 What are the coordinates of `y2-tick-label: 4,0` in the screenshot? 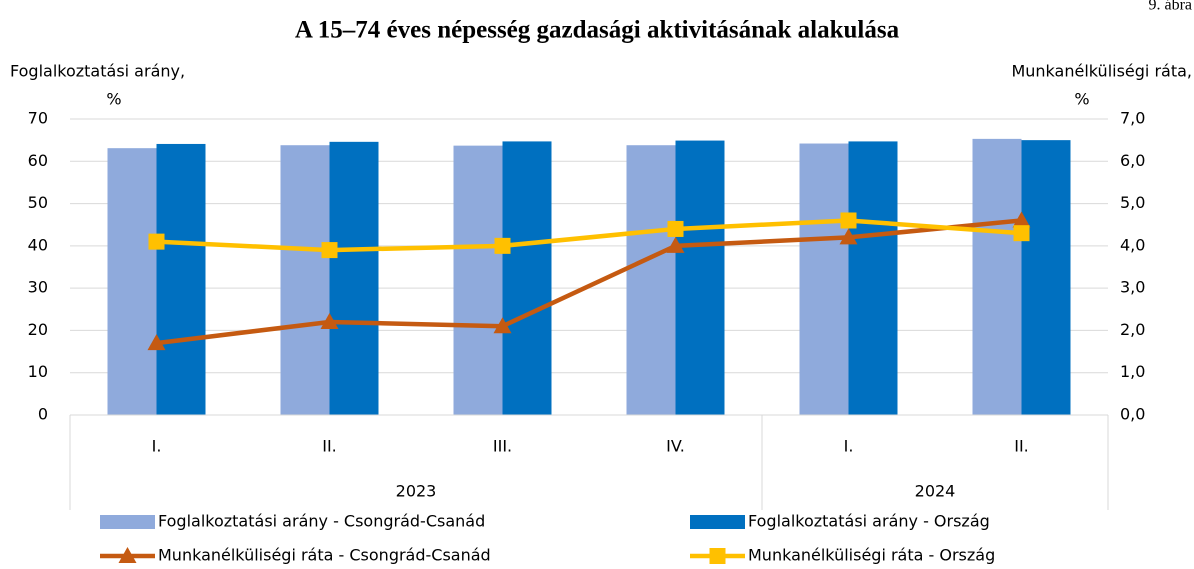 It's located at (1132, 244).